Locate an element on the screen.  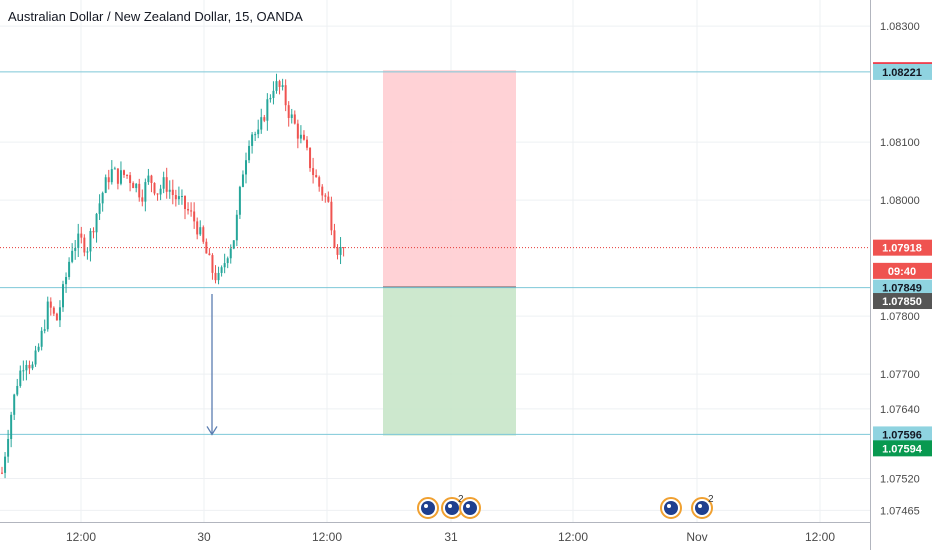
news-event-marker is located at coordinates (428, 508).